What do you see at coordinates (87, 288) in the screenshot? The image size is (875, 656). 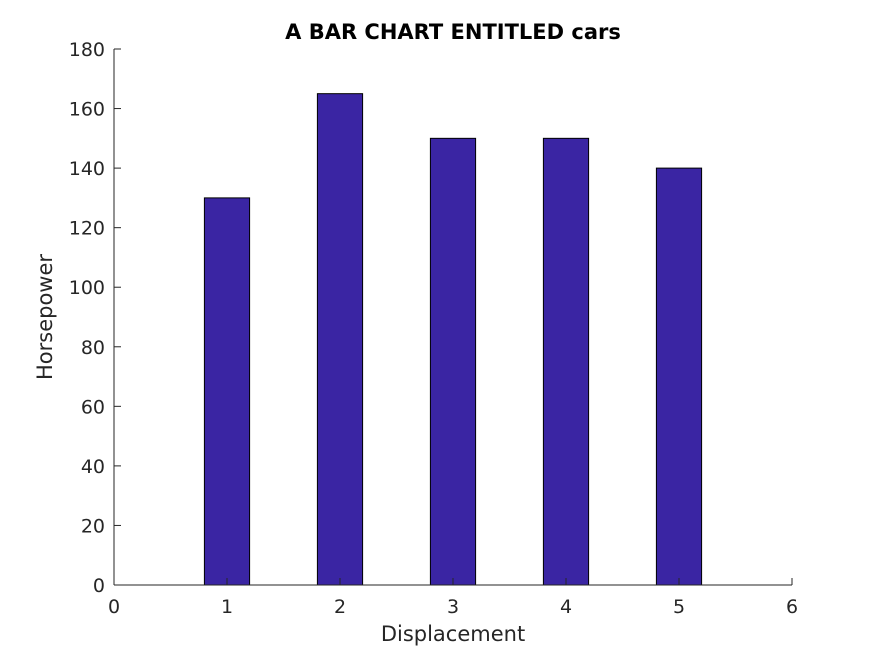 I see `y-tick-label: 100` at bounding box center [87, 288].